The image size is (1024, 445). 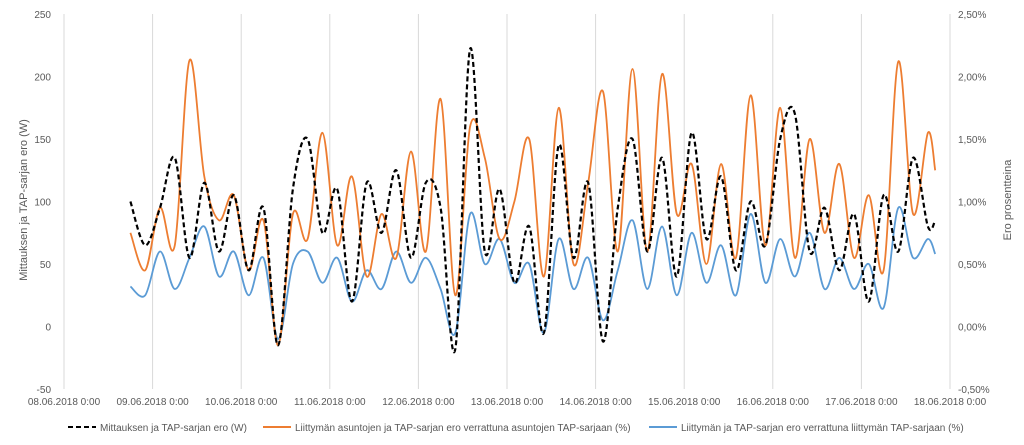 I want to click on x-tick-label: 08.06.2018 0:00, so click(x=64, y=402).